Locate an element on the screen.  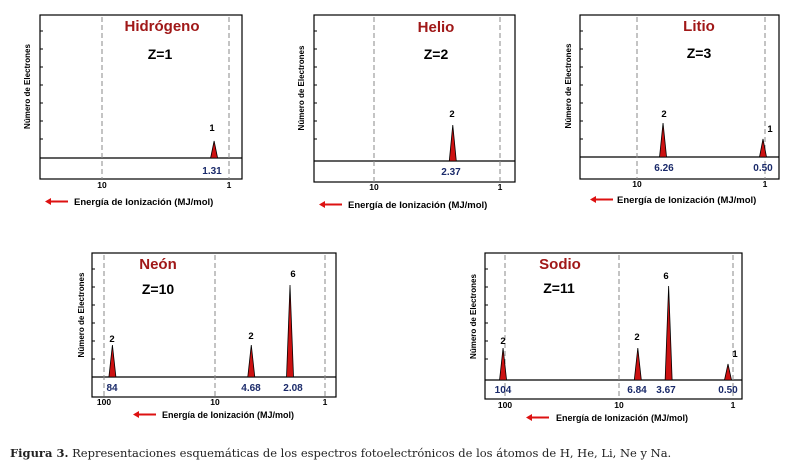
element-title: Litio is located at coordinates (699, 26).